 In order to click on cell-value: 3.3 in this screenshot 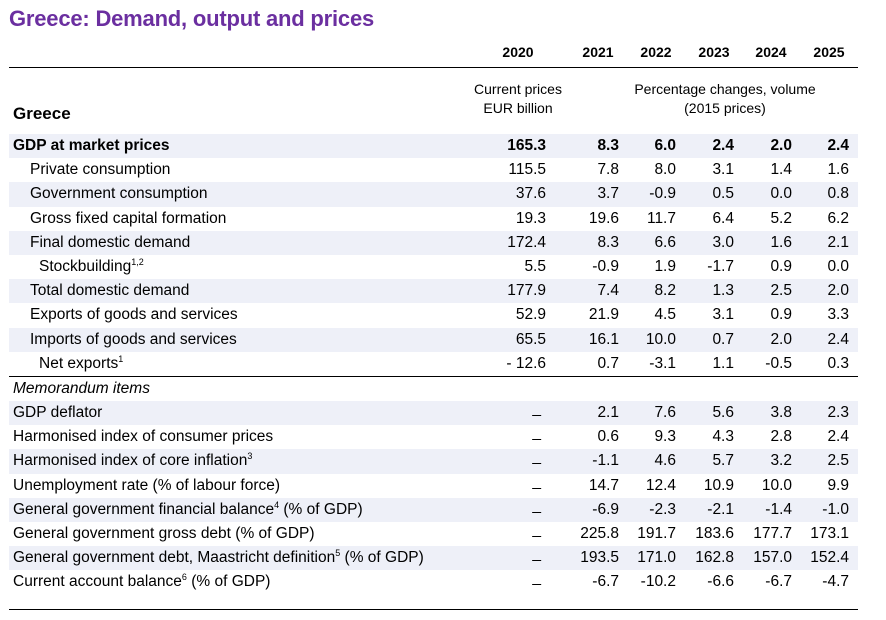, I will do `click(838, 315)`.